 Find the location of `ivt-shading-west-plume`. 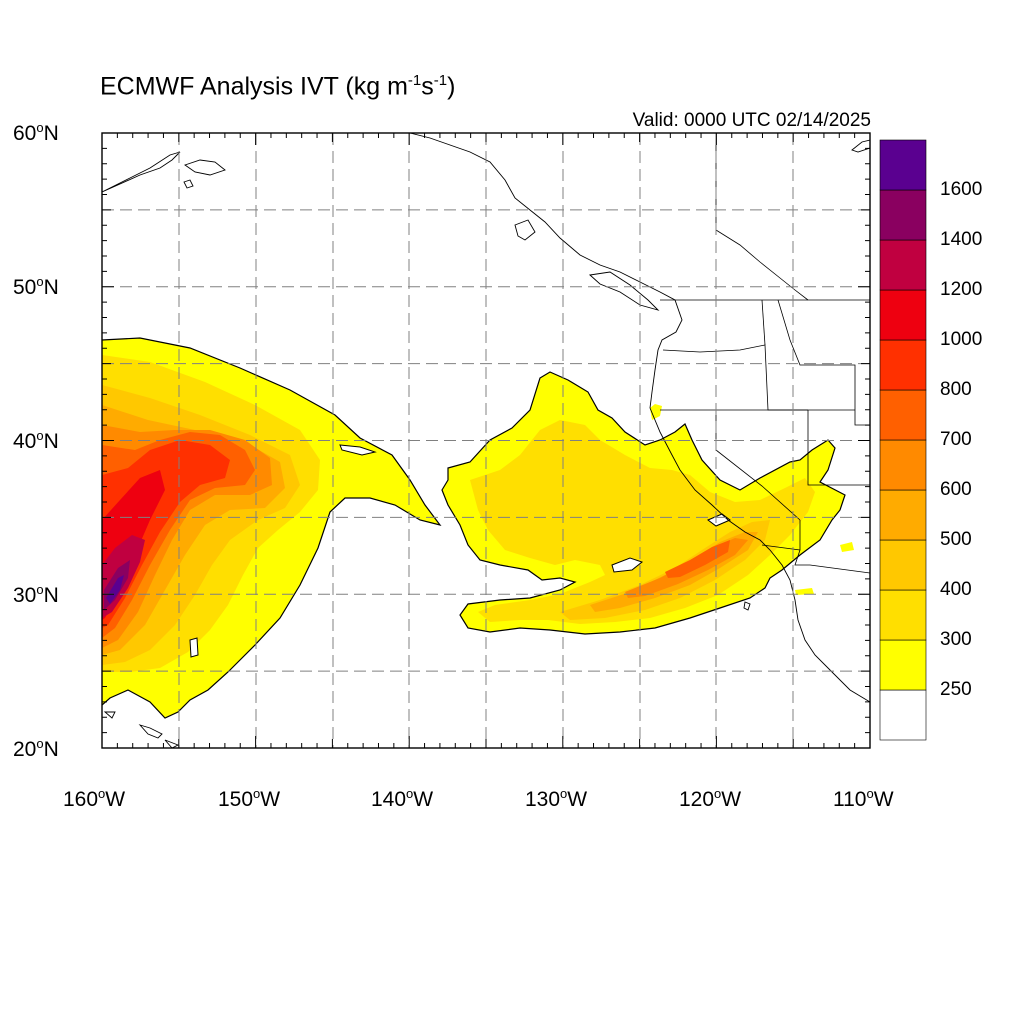

ivt-shading-west-plume is located at coordinates (272, 528).